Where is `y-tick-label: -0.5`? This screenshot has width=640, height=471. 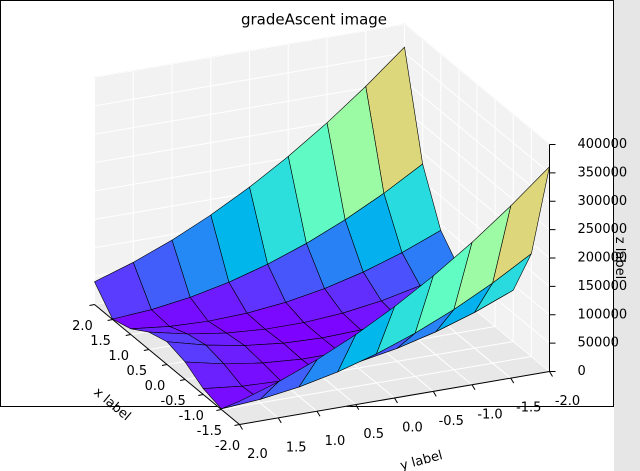
y-tick-label: -0.5 is located at coordinates (451, 421).